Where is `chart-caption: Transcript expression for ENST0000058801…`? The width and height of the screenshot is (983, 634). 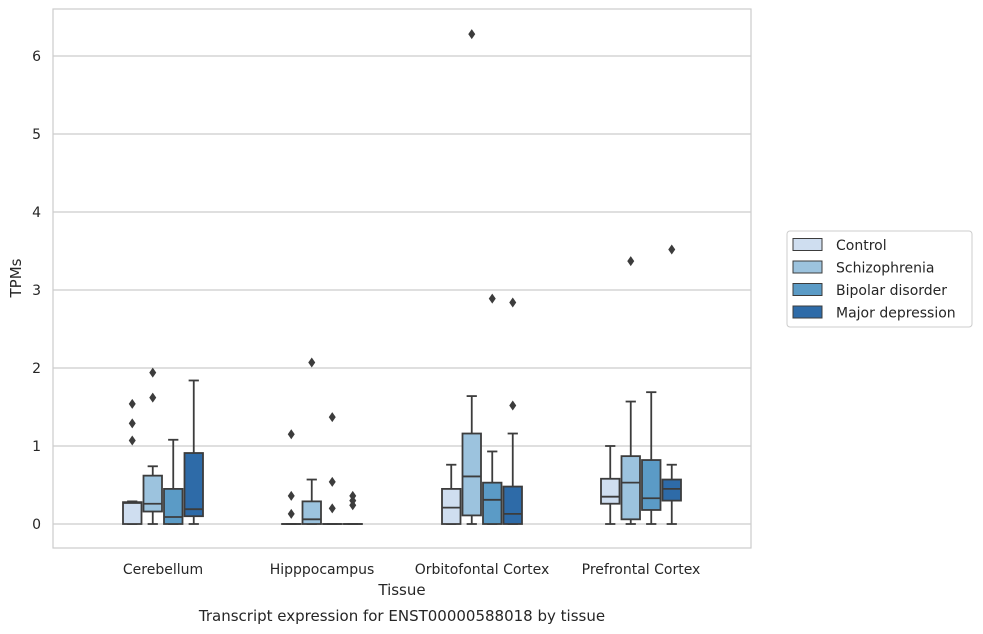
chart-caption: Transcript expression for ENST0000058801… is located at coordinates (401, 616).